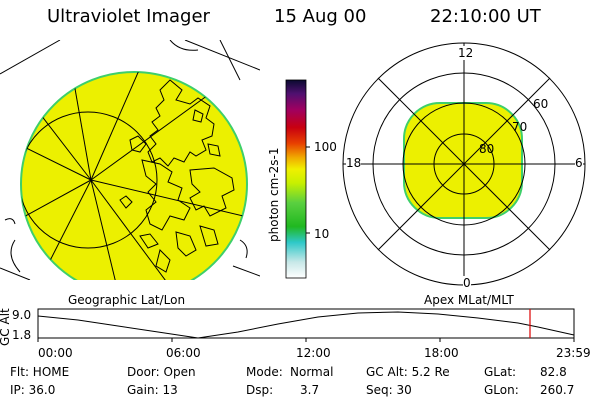  I want to click on altitude-plot, so click(306, 325).